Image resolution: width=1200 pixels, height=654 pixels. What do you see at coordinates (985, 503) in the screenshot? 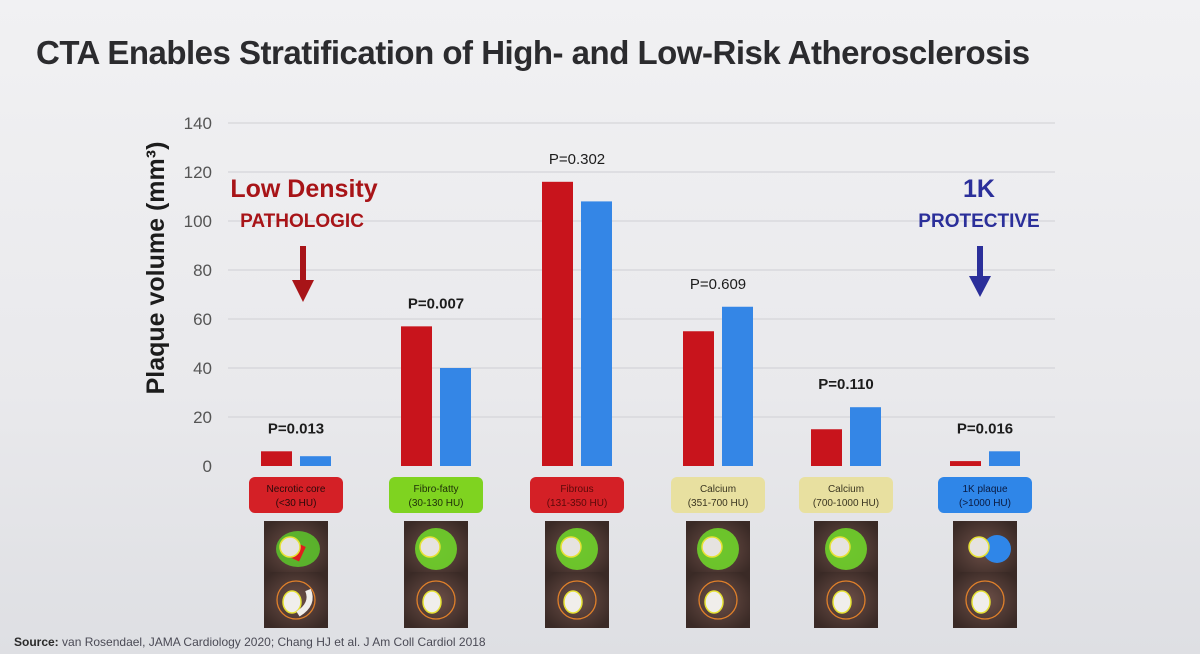
I see `category-label: (>1000 HU)` at bounding box center [985, 503].